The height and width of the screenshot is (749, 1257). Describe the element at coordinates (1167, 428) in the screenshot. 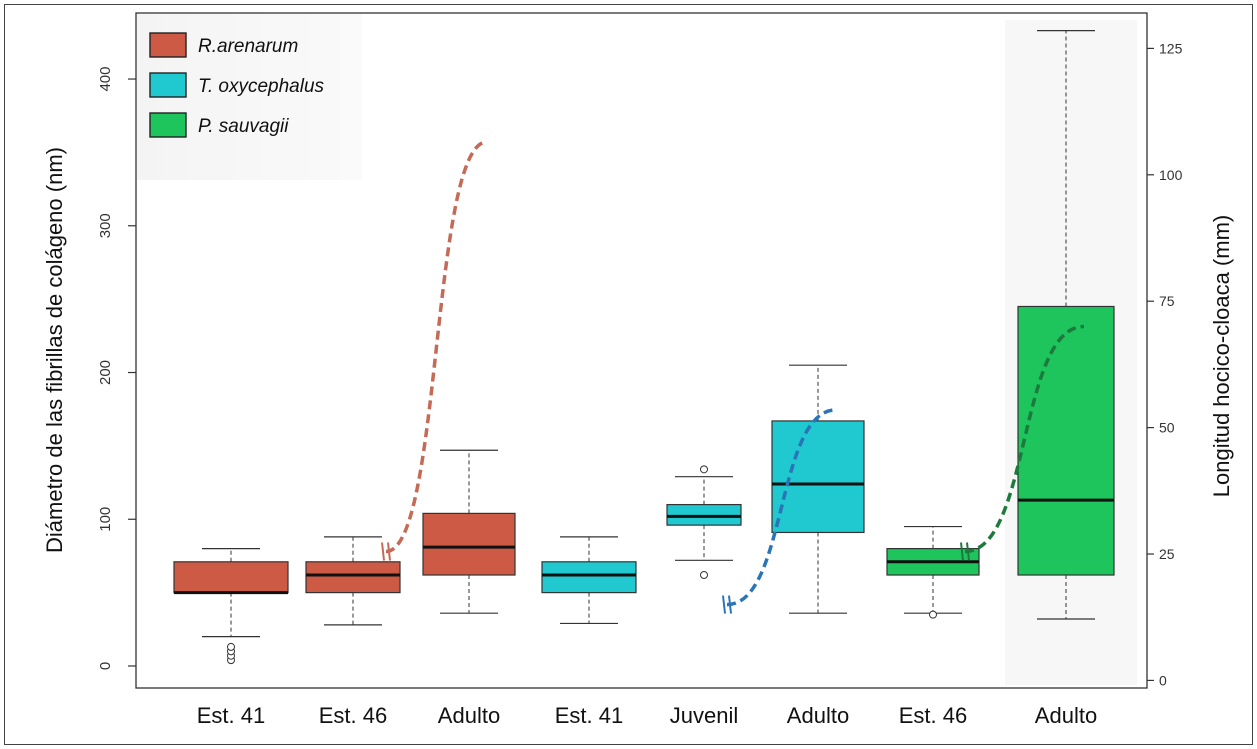

I see `y2-tick-label: 50` at that location.